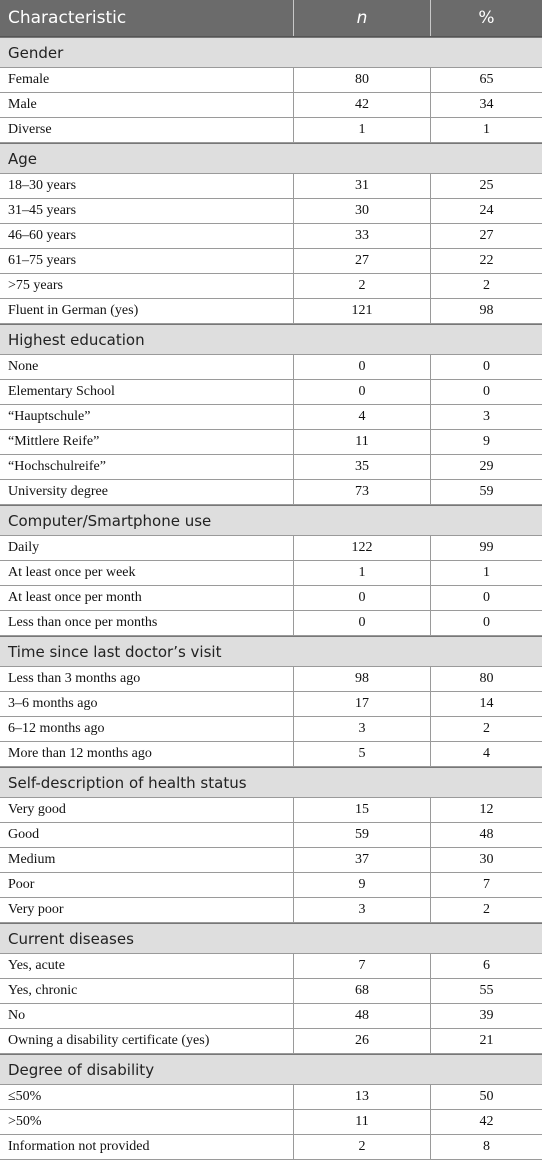  What do you see at coordinates (271, 782) in the screenshot?
I see `section-row: Self-description of health status` at bounding box center [271, 782].